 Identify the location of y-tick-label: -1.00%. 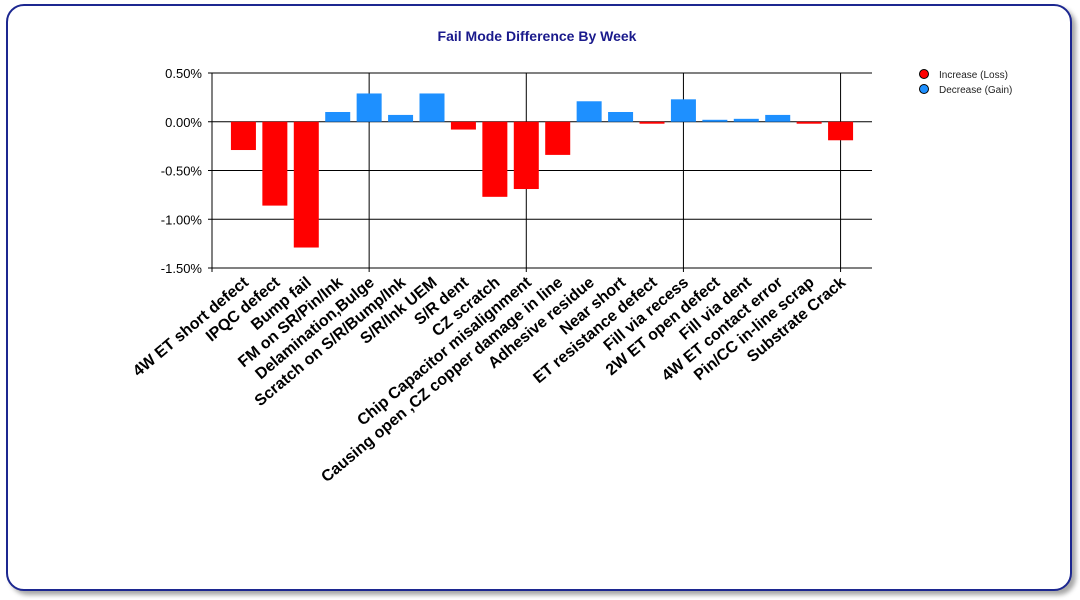
(182, 219).